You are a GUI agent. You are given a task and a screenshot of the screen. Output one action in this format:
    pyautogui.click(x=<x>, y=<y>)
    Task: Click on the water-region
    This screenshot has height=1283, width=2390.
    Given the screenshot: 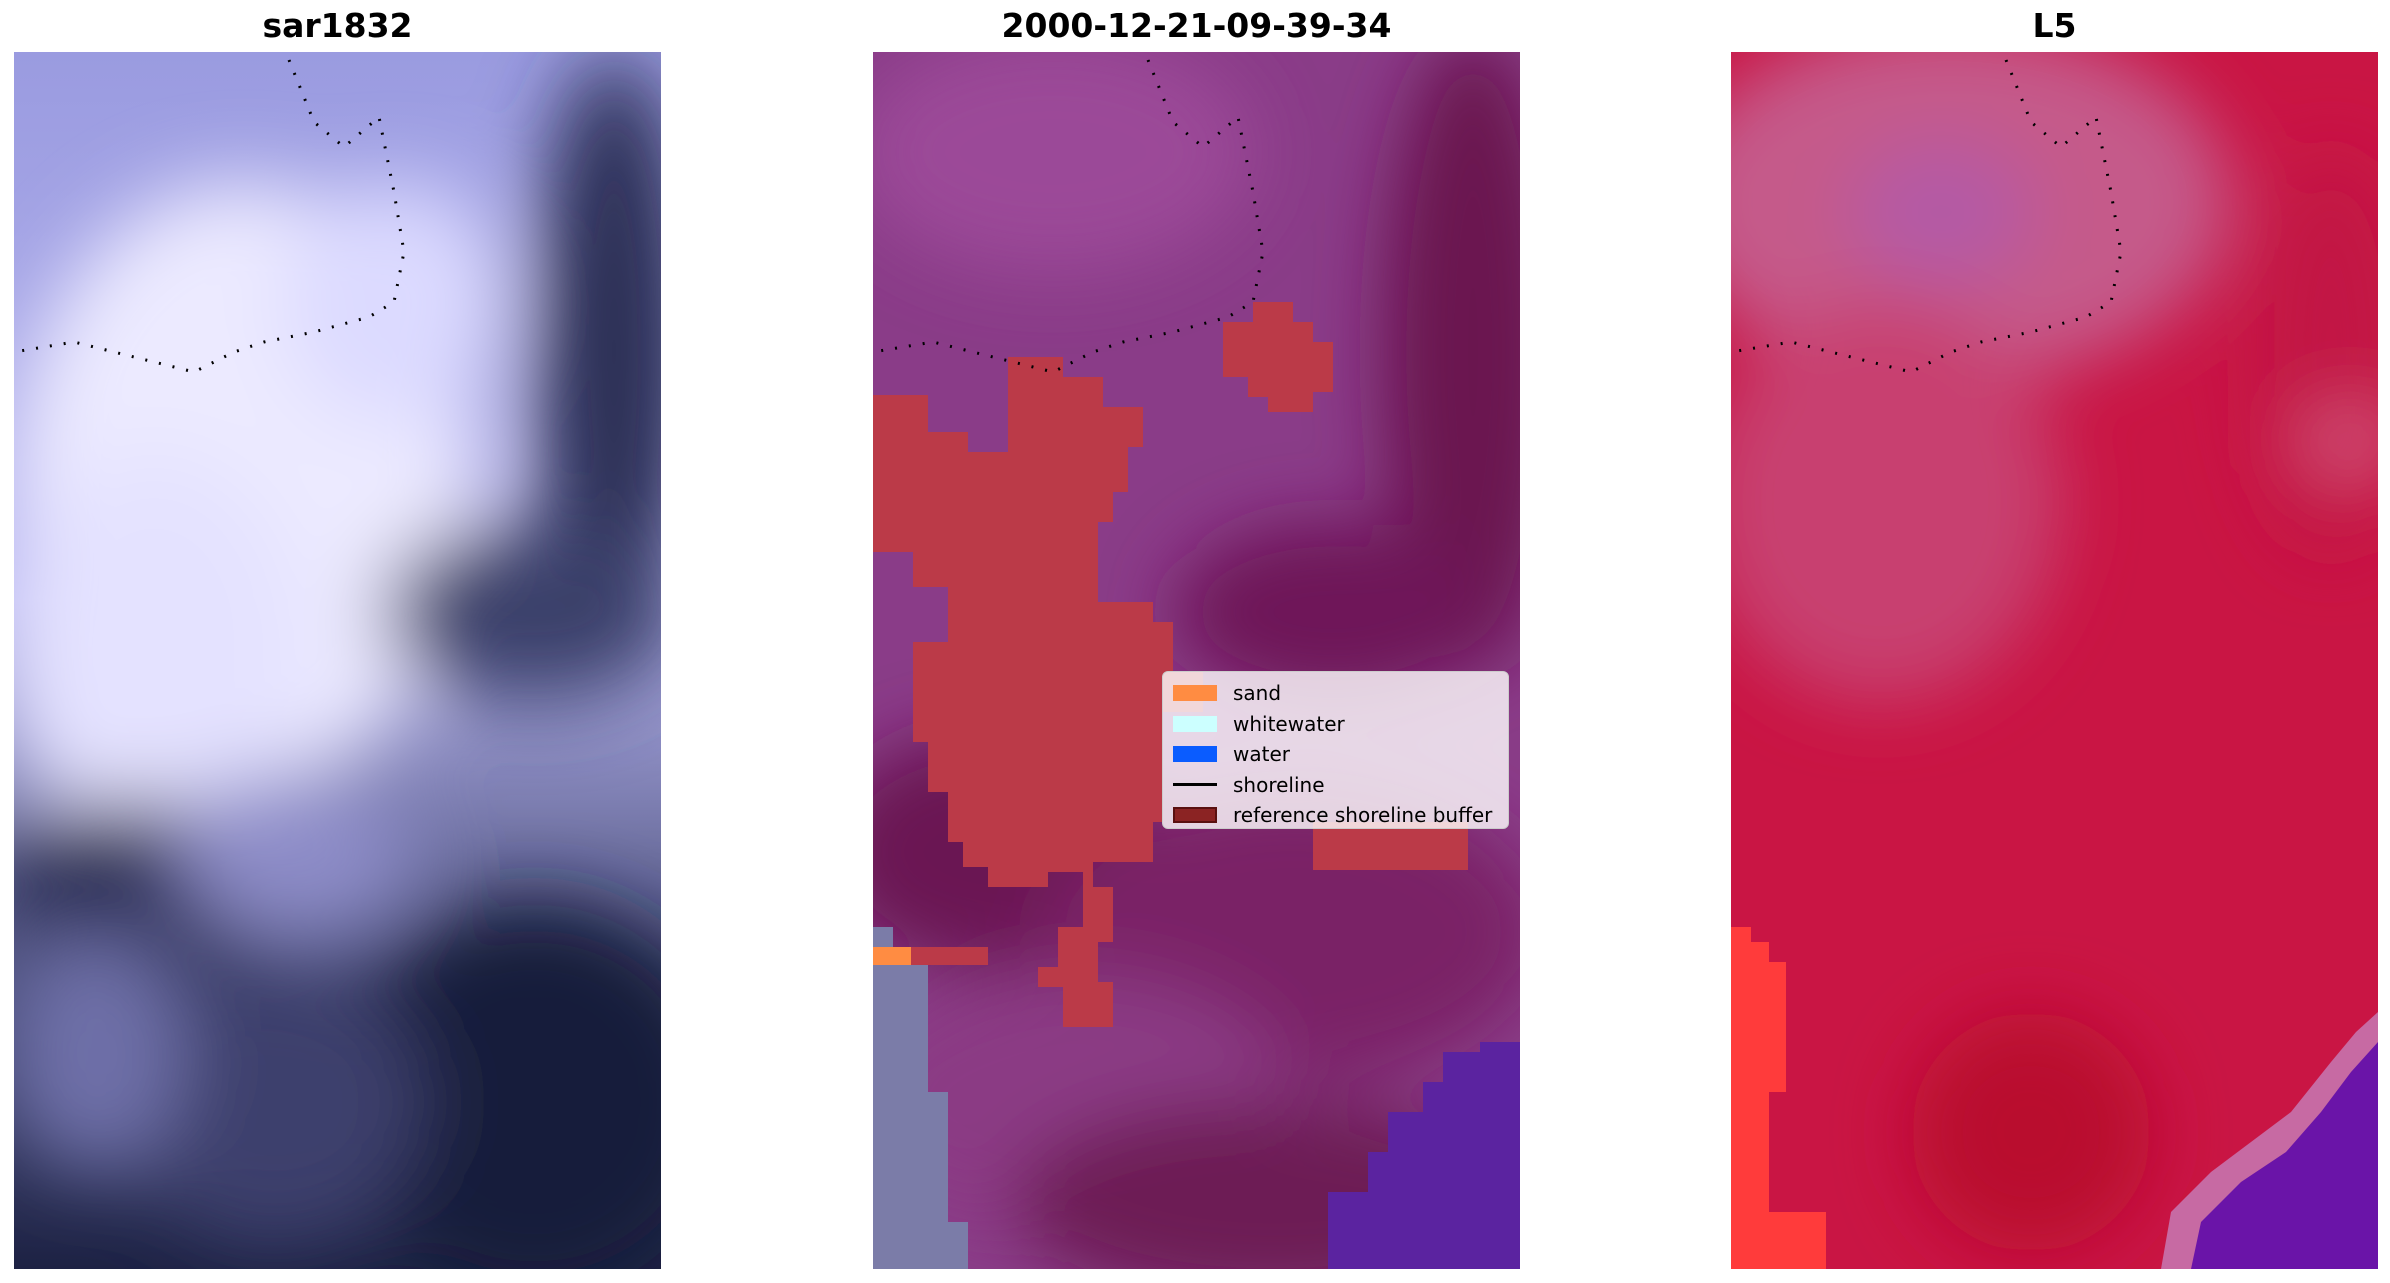 What is the action you would take?
    pyautogui.click(x=1424, y=1155)
    